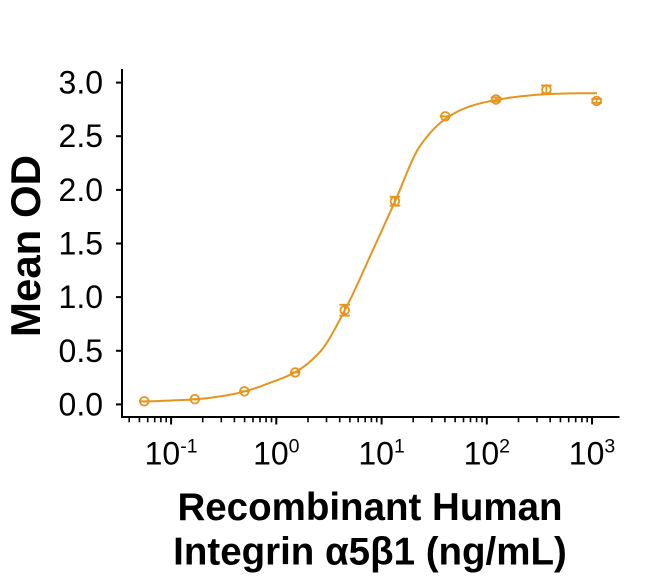 The height and width of the screenshot is (577, 650). I want to click on svg-text: 0.5, so click(81, 351).